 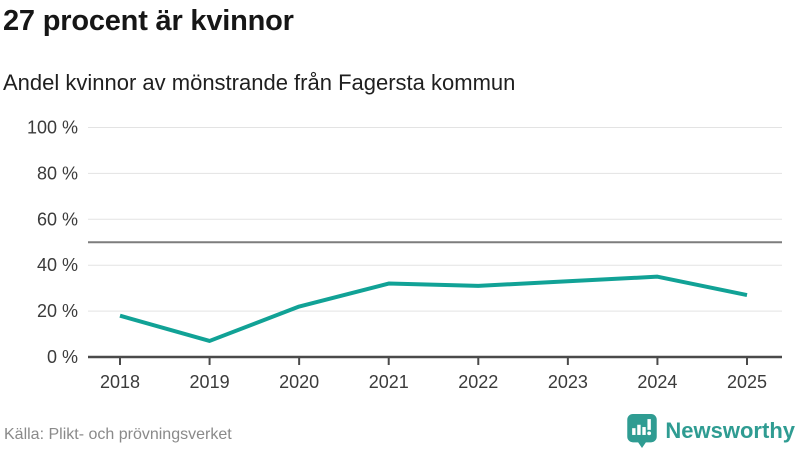 What do you see at coordinates (433, 308) in the screenshot?
I see `data-line` at bounding box center [433, 308].